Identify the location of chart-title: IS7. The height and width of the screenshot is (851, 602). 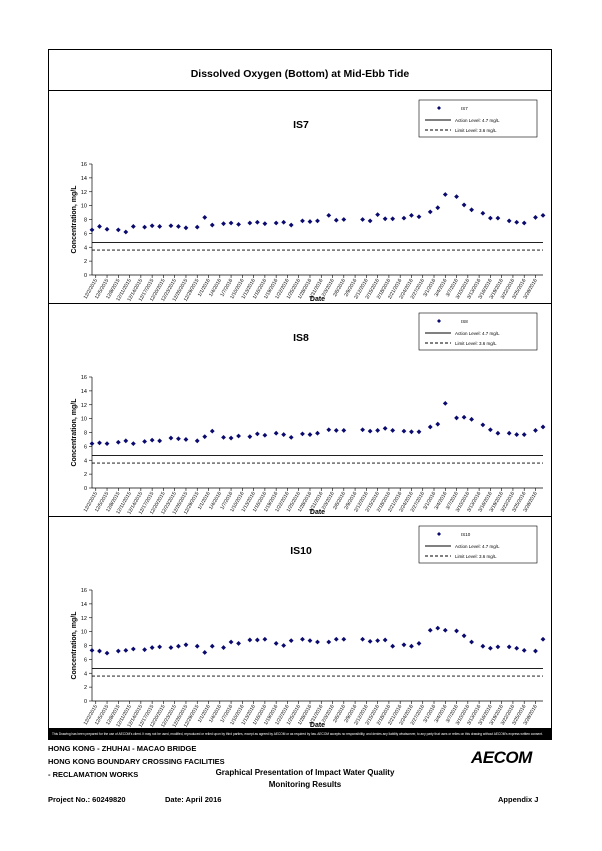
(301, 125).